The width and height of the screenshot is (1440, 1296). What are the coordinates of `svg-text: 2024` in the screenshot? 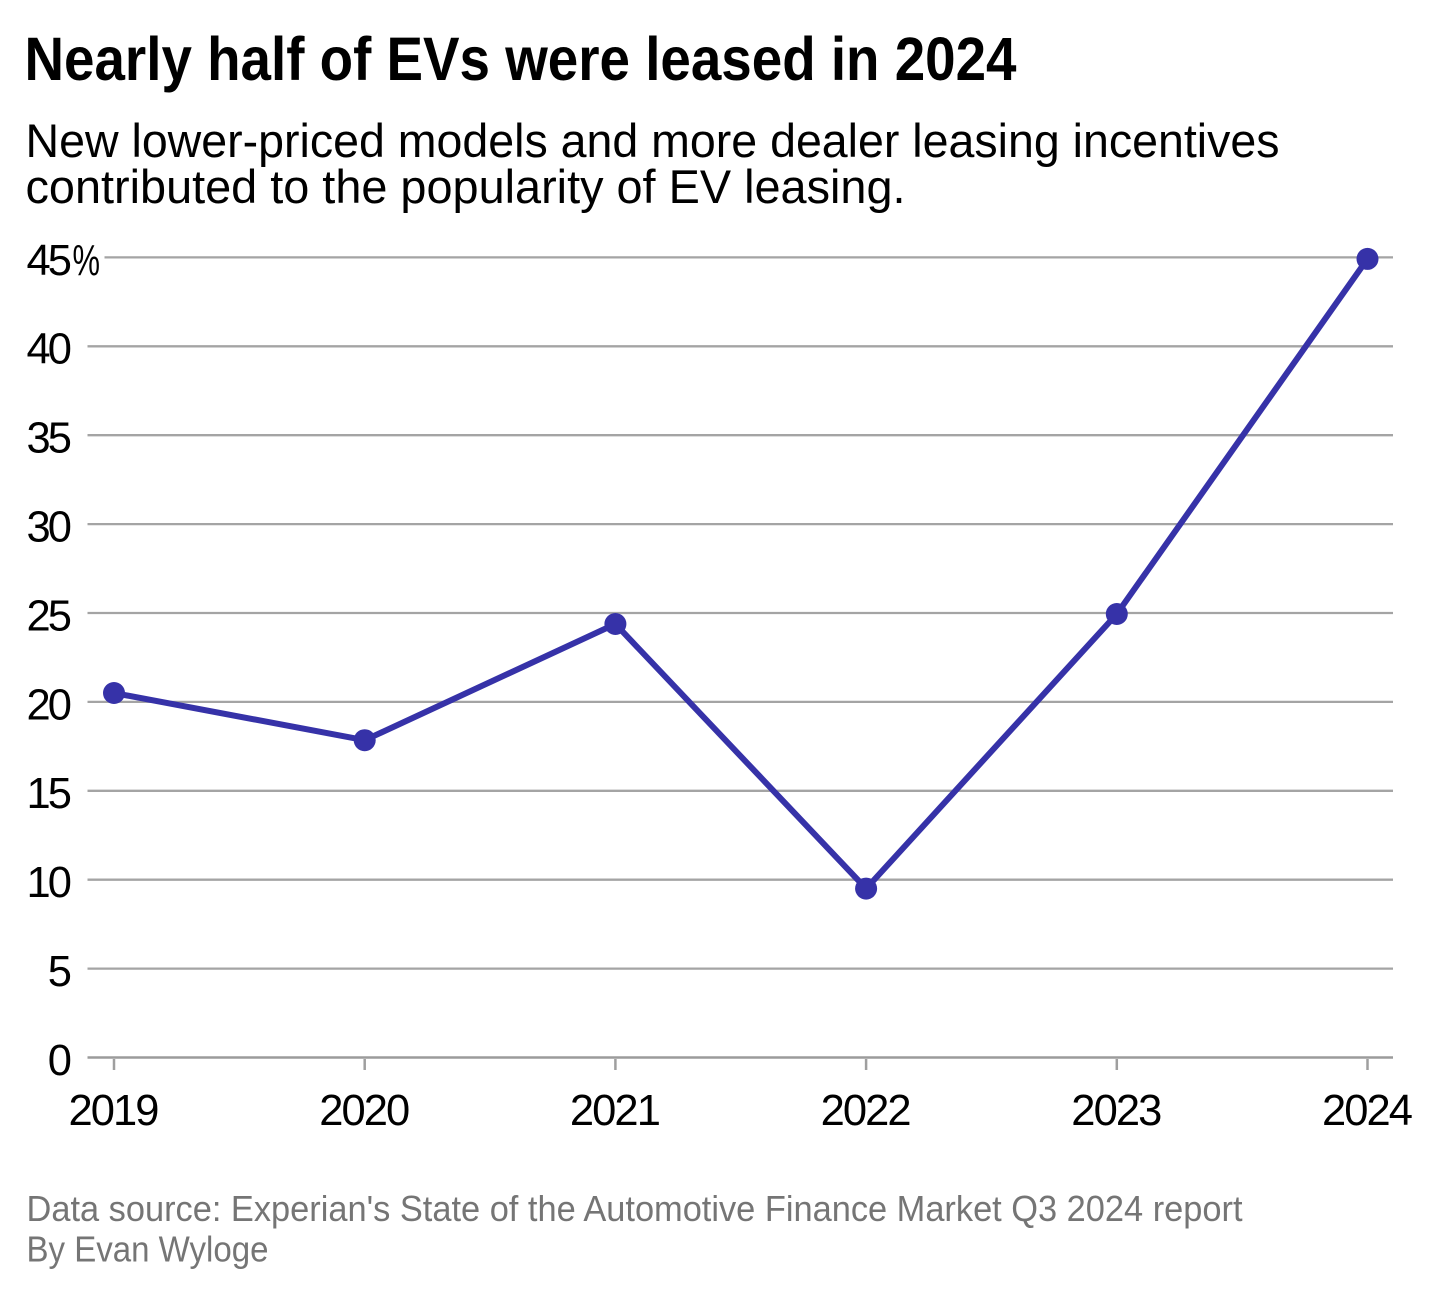 It's located at (1367, 1111).